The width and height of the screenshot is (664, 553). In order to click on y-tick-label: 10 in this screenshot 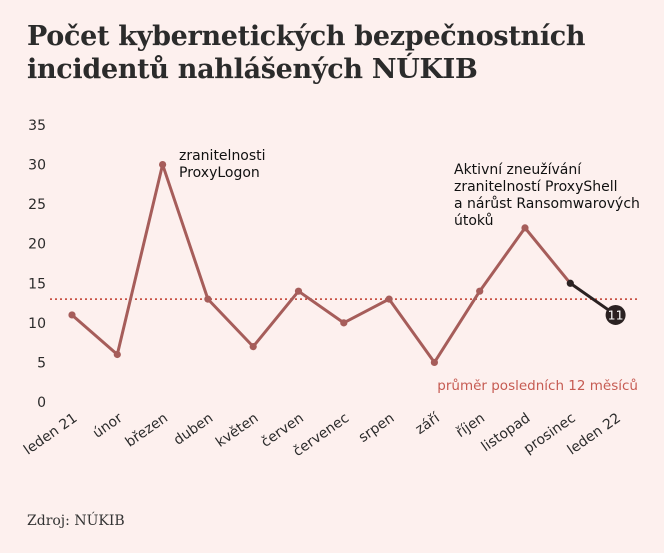, I will do `click(37, 324)`.